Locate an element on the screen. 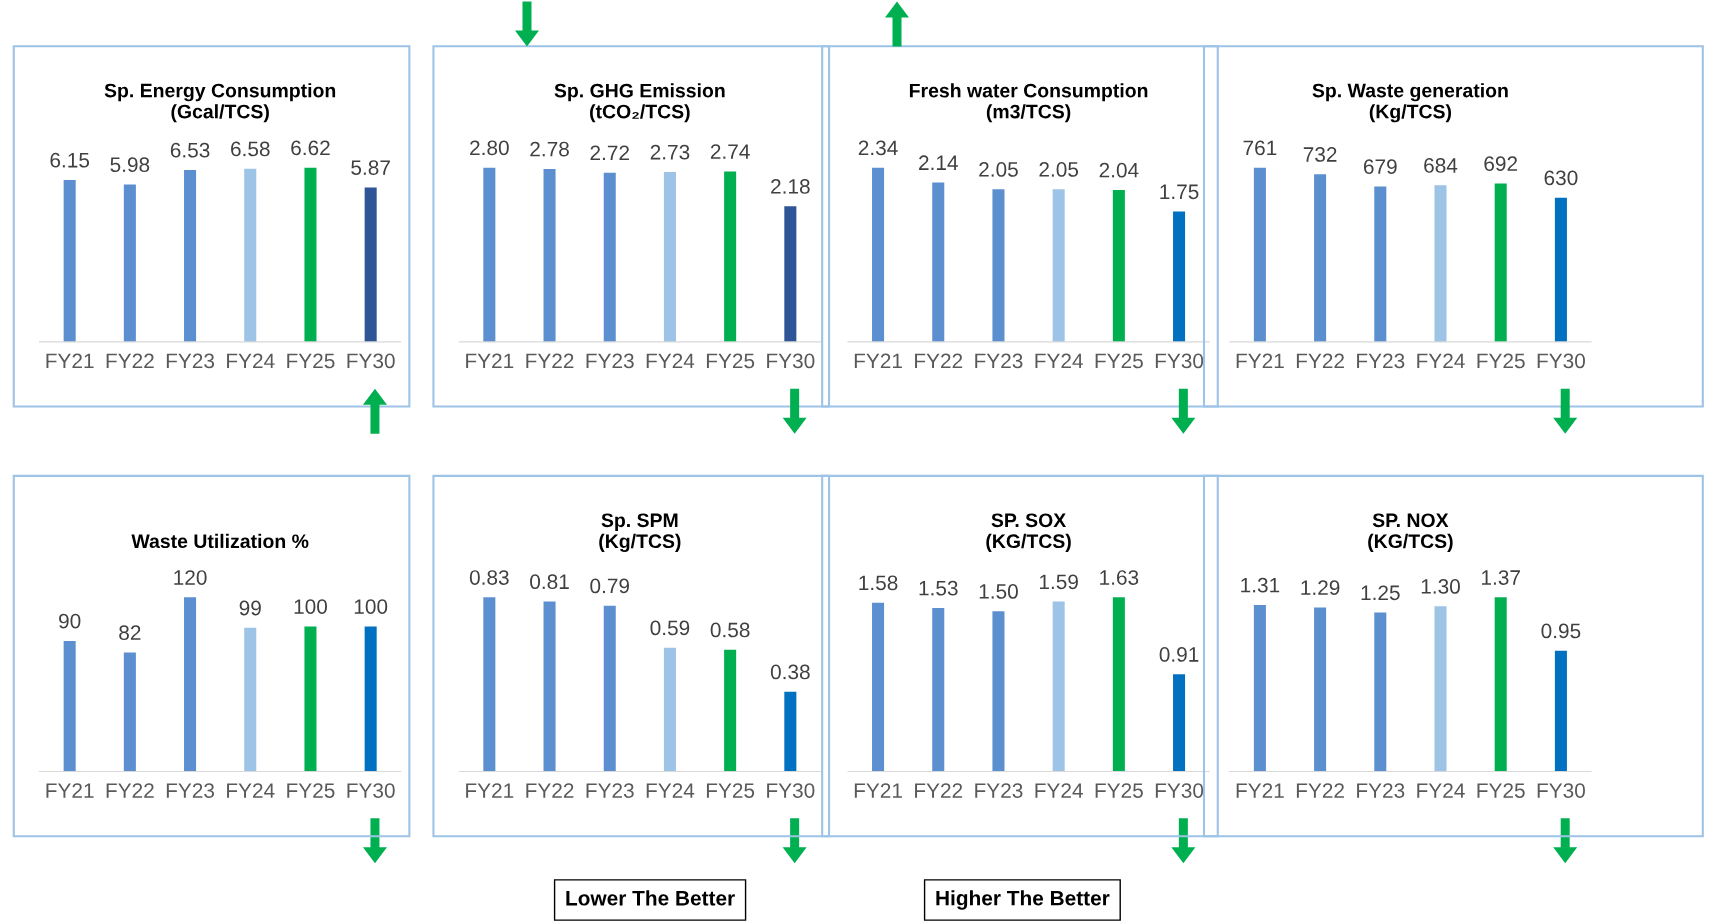  data-label: 2.78 is located at coordinates (549, 149).